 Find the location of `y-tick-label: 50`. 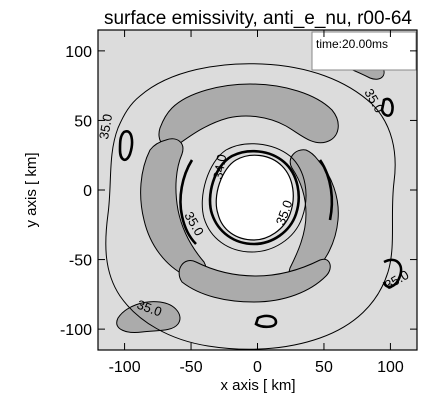

y-tick-label: 50 is located at coordinates (83, 121).